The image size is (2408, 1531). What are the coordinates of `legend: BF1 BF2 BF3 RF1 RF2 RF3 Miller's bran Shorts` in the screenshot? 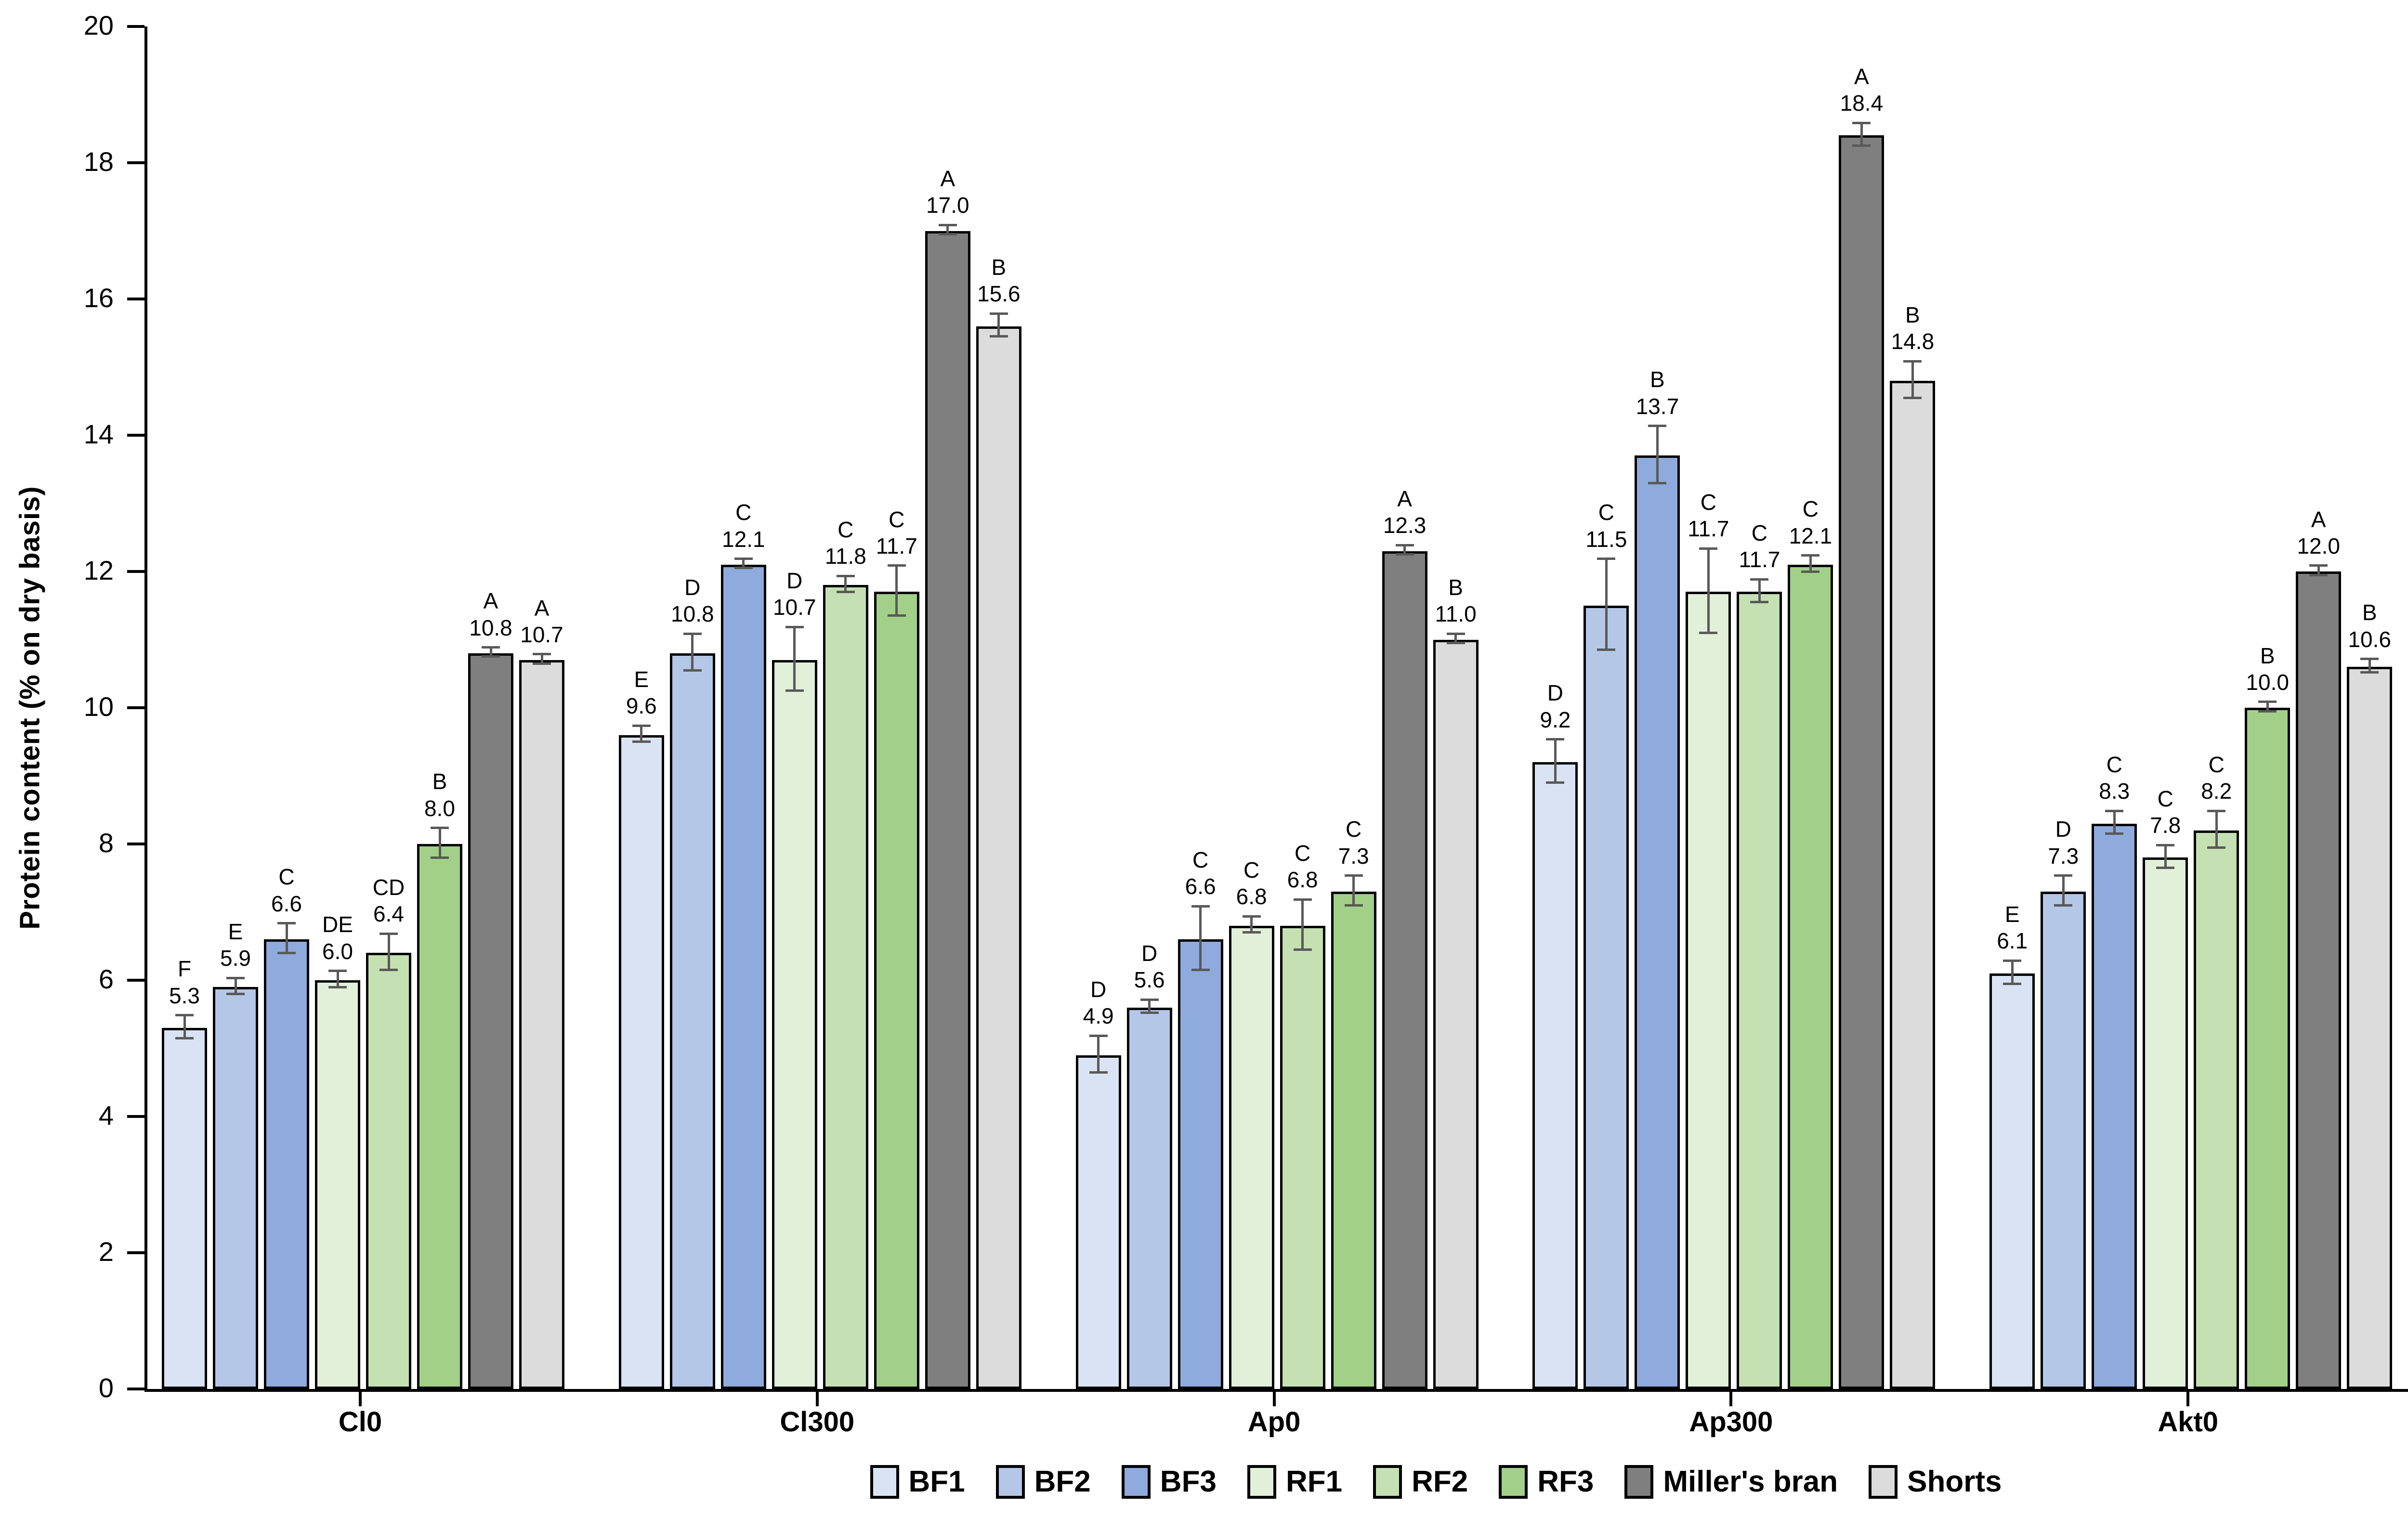 It's located at (1204, 1482).